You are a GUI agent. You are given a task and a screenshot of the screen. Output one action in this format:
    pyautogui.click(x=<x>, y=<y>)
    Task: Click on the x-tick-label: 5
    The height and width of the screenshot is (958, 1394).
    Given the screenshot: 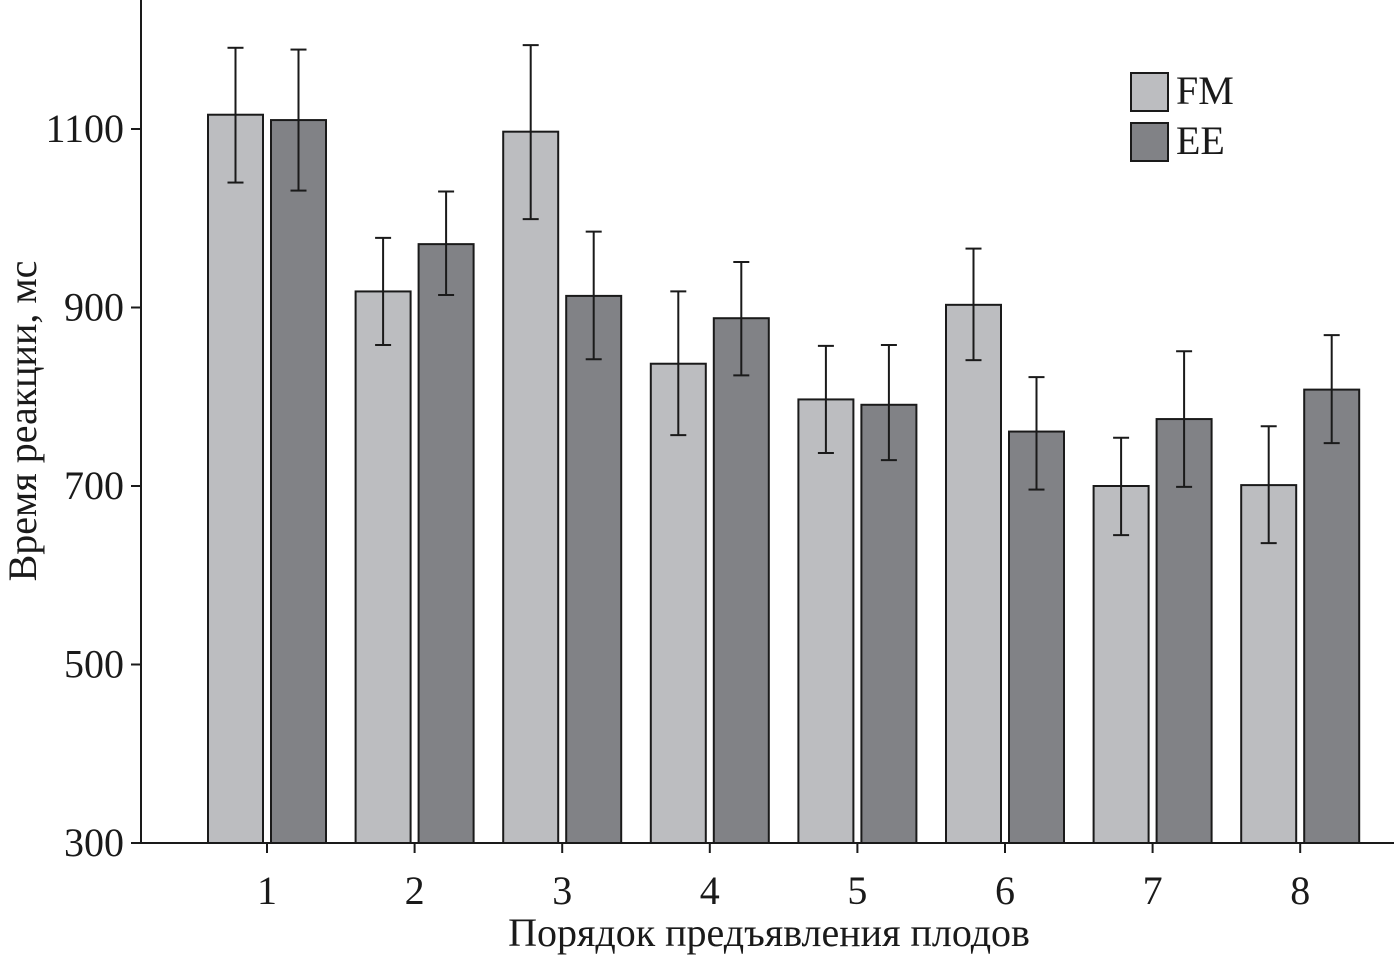 What is the action you would take?
    pyautogui.click(x=857, y=890)
    